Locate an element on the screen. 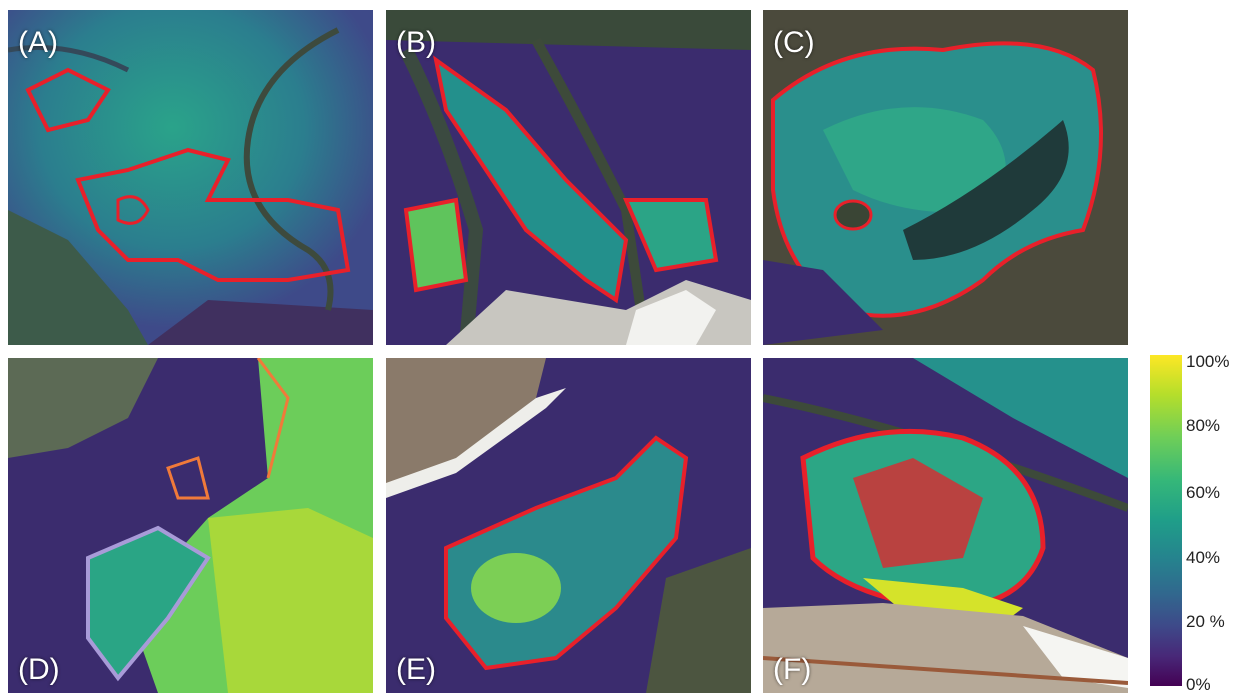 This screenshot has width=1246, height=695. panel-a-image is located at coordinates (190, 177).